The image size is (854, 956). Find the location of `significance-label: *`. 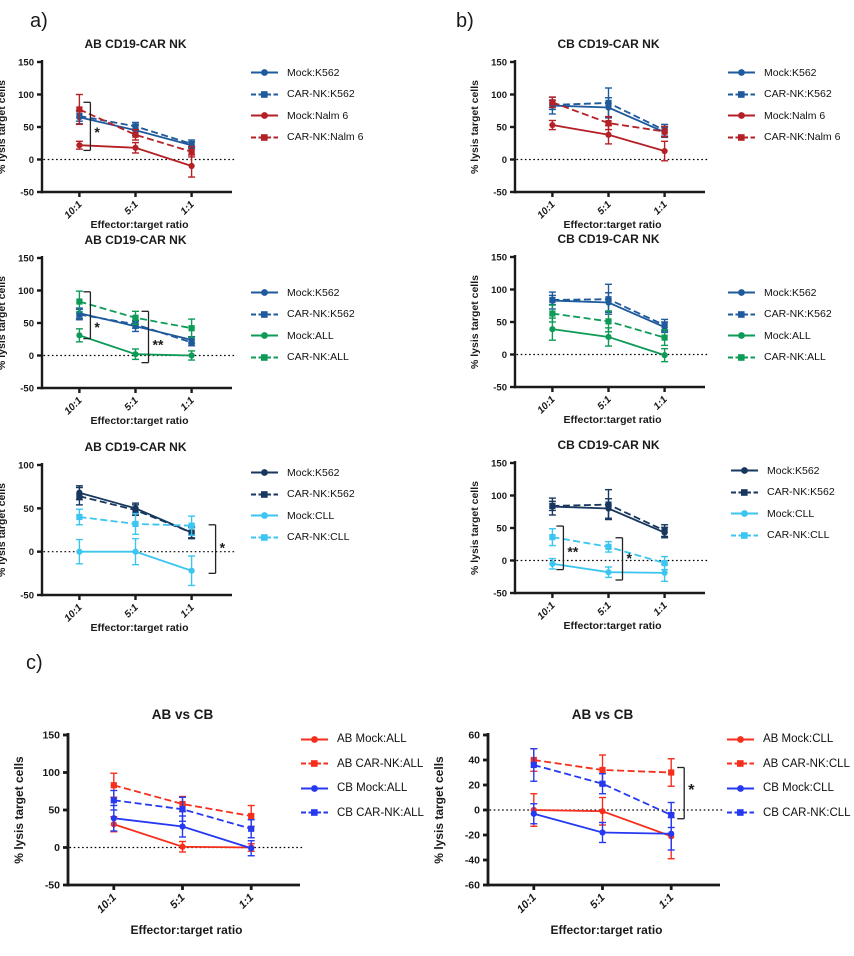

significance-label: * is located at coordinates (97, 327).